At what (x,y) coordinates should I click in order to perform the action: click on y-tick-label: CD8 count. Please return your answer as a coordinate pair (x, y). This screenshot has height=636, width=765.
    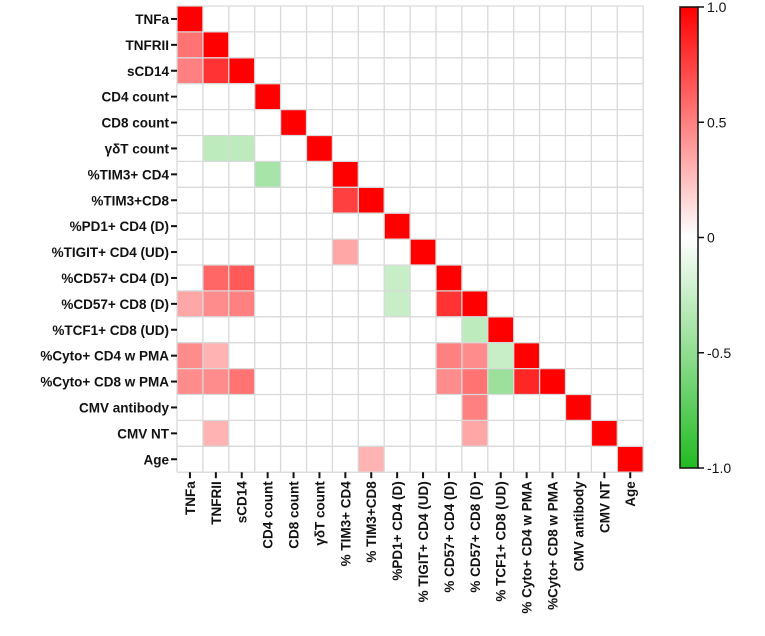
    Looking at the image, I should click on (136, 123).